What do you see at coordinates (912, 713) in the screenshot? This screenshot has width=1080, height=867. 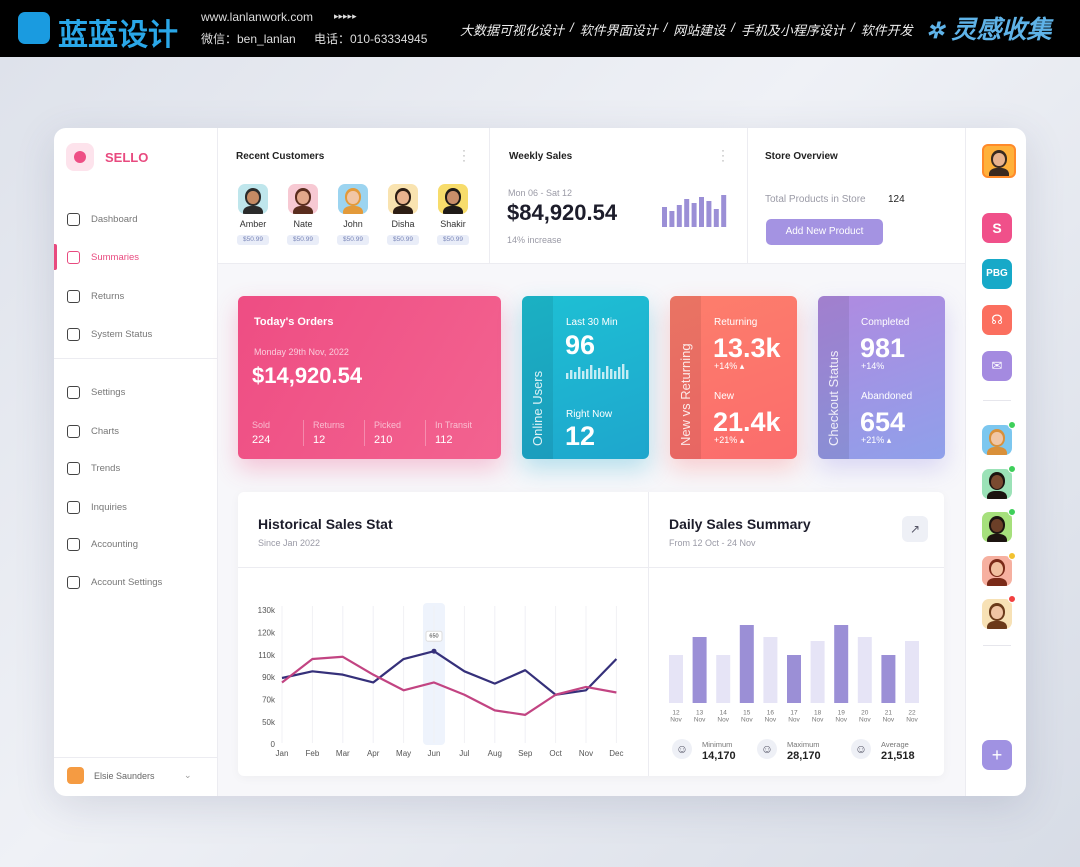 I see `x-tick-label: 22` at bounding box center [912, 713].